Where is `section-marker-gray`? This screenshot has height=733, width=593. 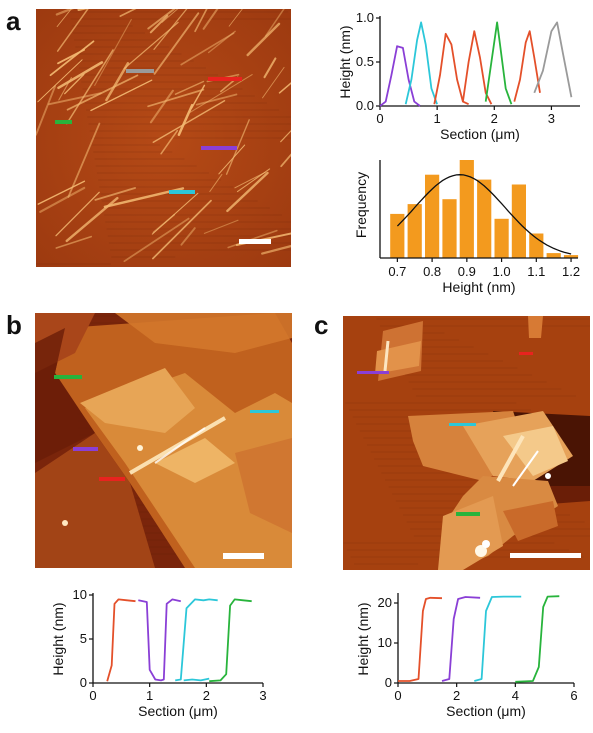
section-marker-gray is located at coordinates (140, 71).